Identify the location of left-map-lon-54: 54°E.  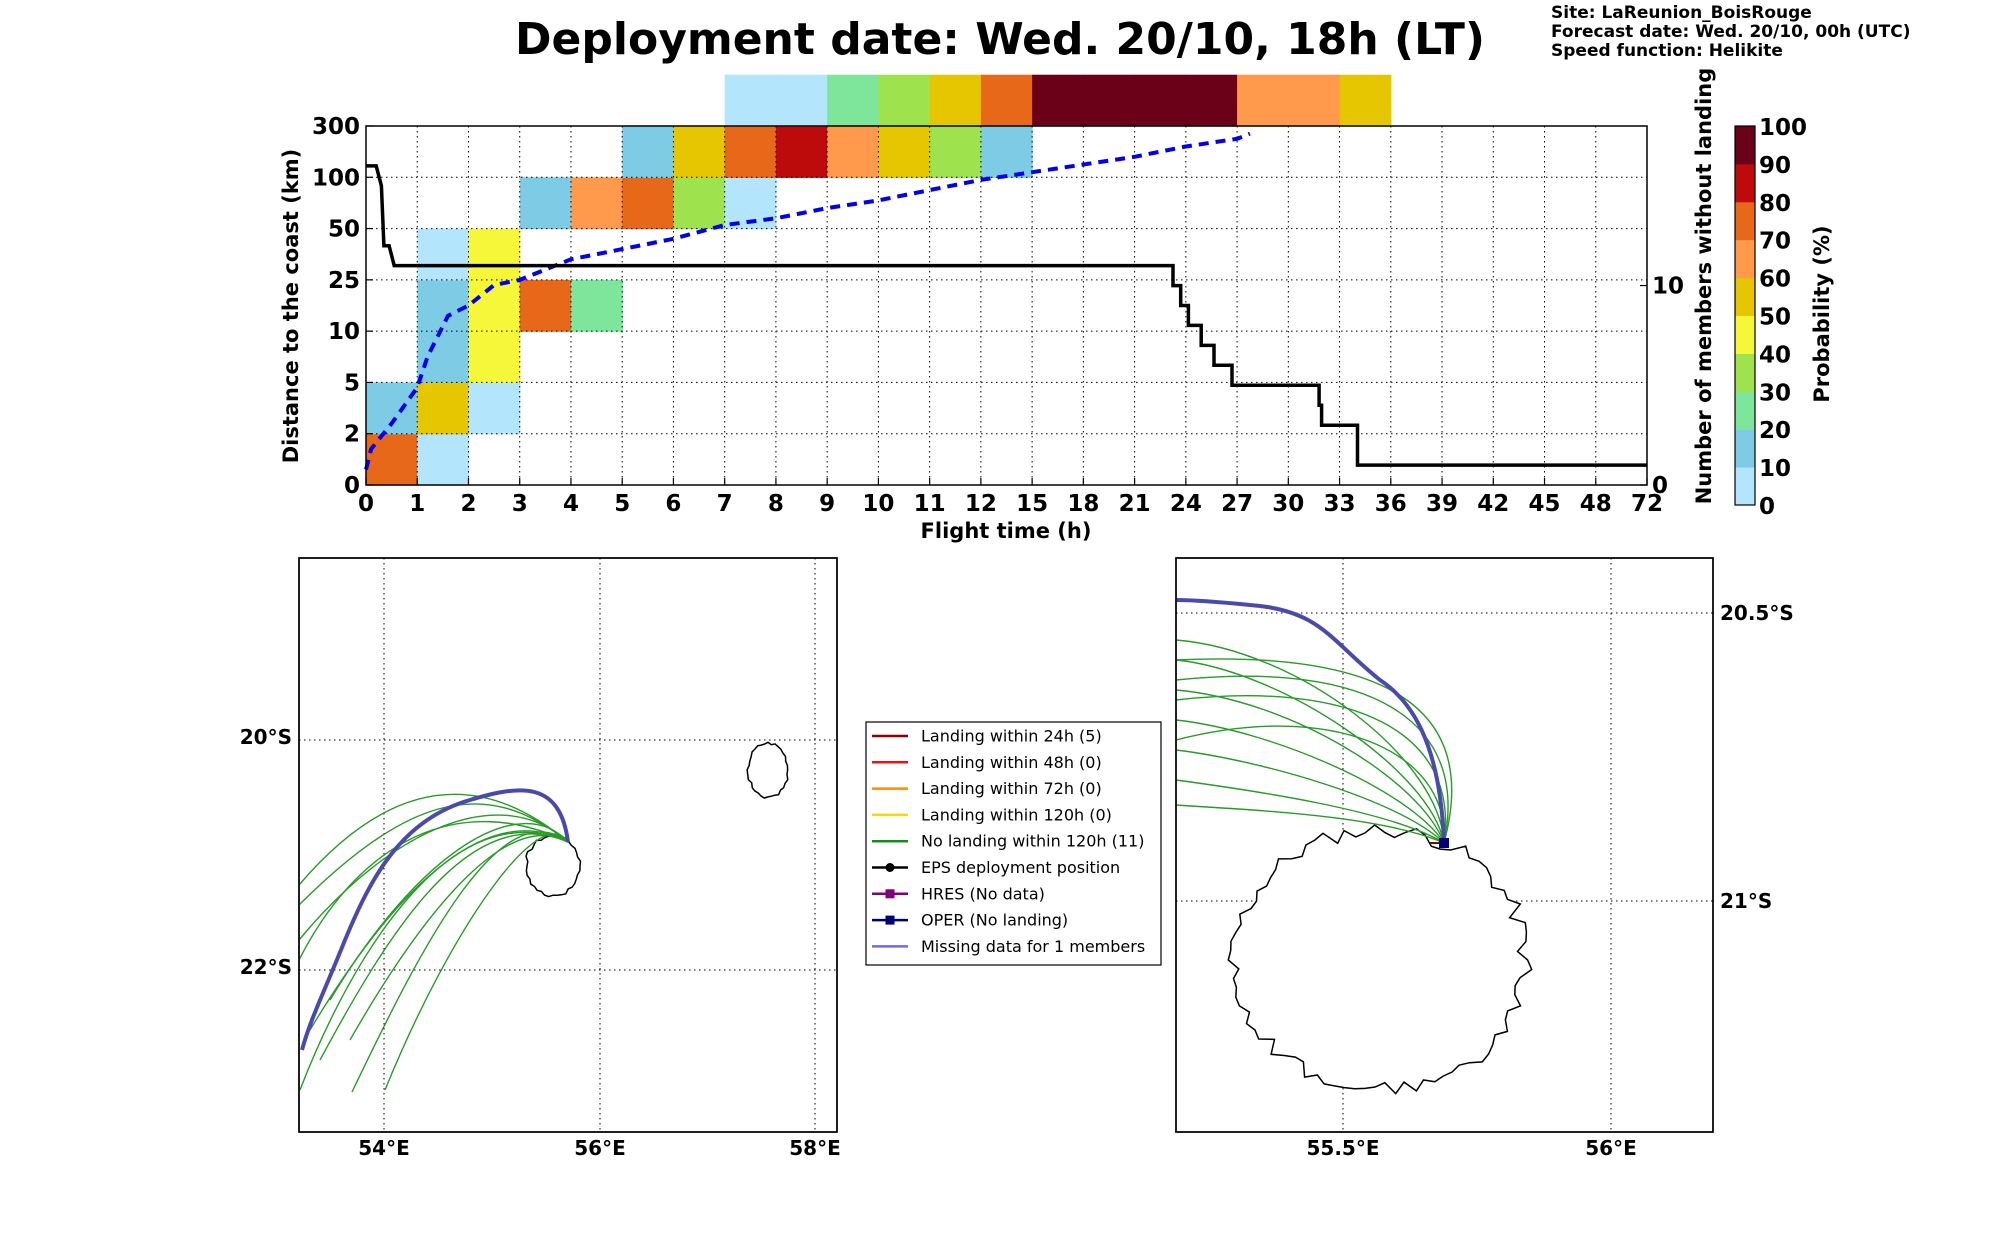
(384, 1148).